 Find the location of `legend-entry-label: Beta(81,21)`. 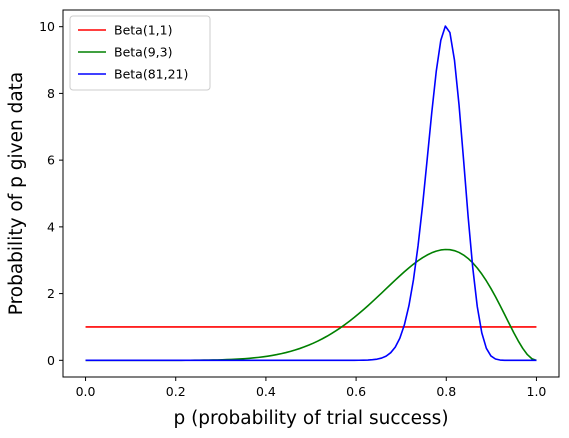

legend-entry-label: Beta(81,21) is located at coordinates (151, 74).